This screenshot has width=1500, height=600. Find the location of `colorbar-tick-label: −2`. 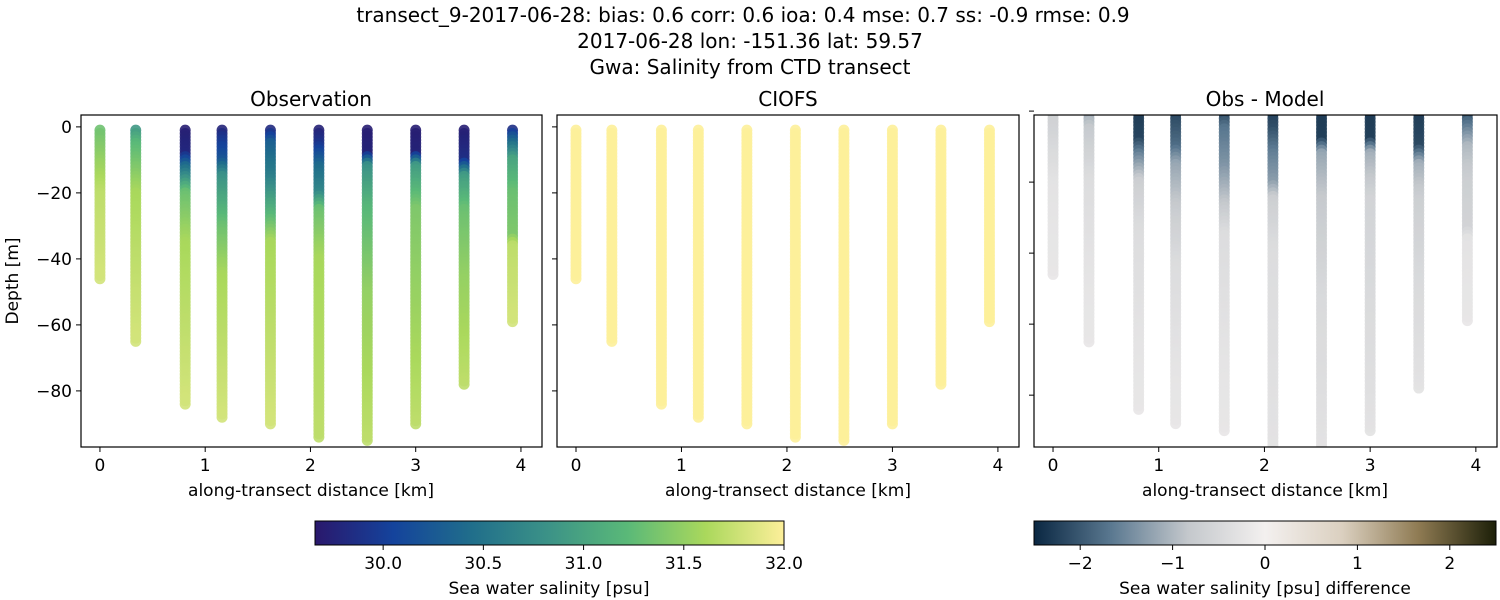

colorbar-tick-label: −2 is located at coordinates (1080, 564).